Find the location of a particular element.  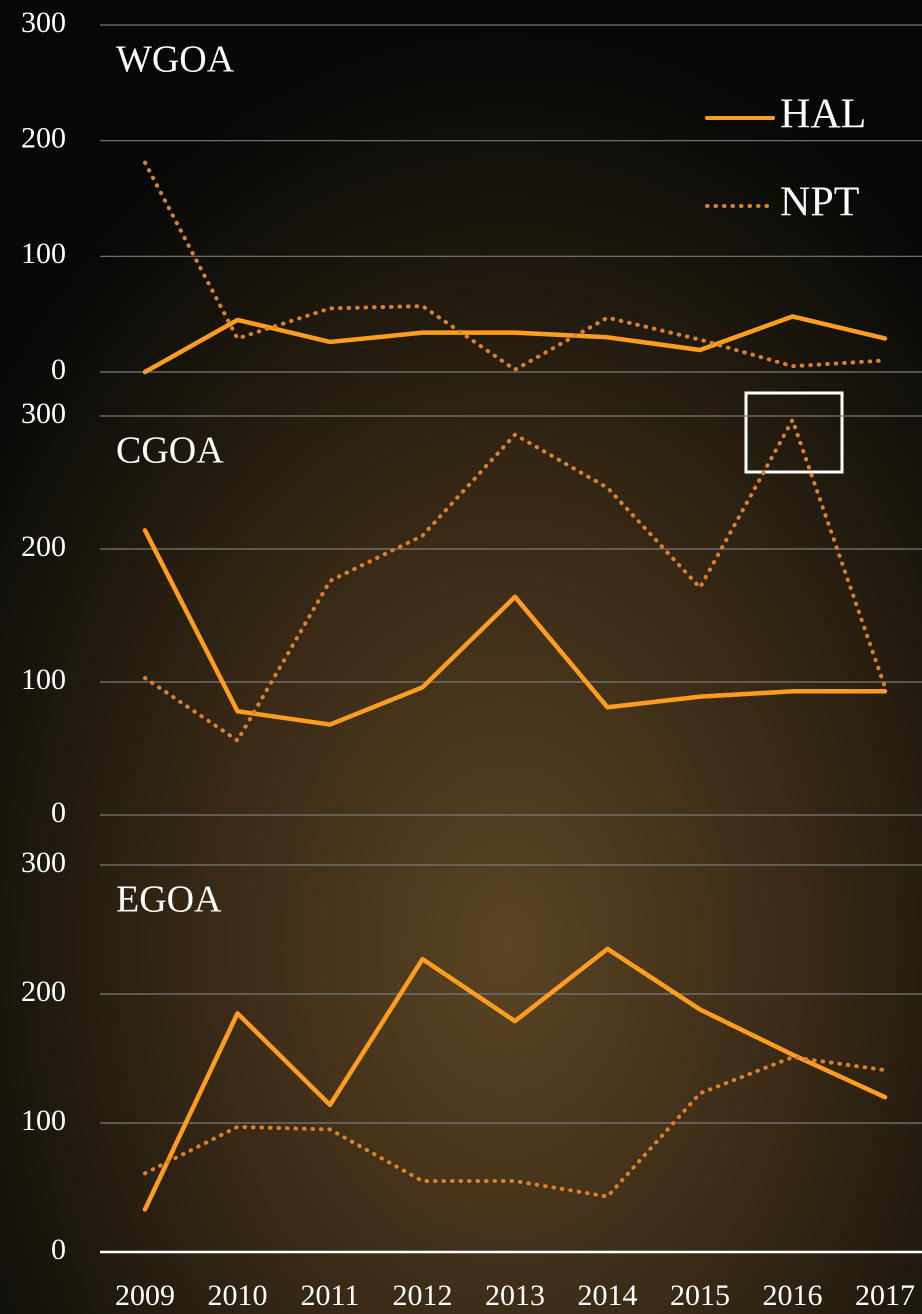

x-tick-label: 2015 is located at coordinates (700, 1295).